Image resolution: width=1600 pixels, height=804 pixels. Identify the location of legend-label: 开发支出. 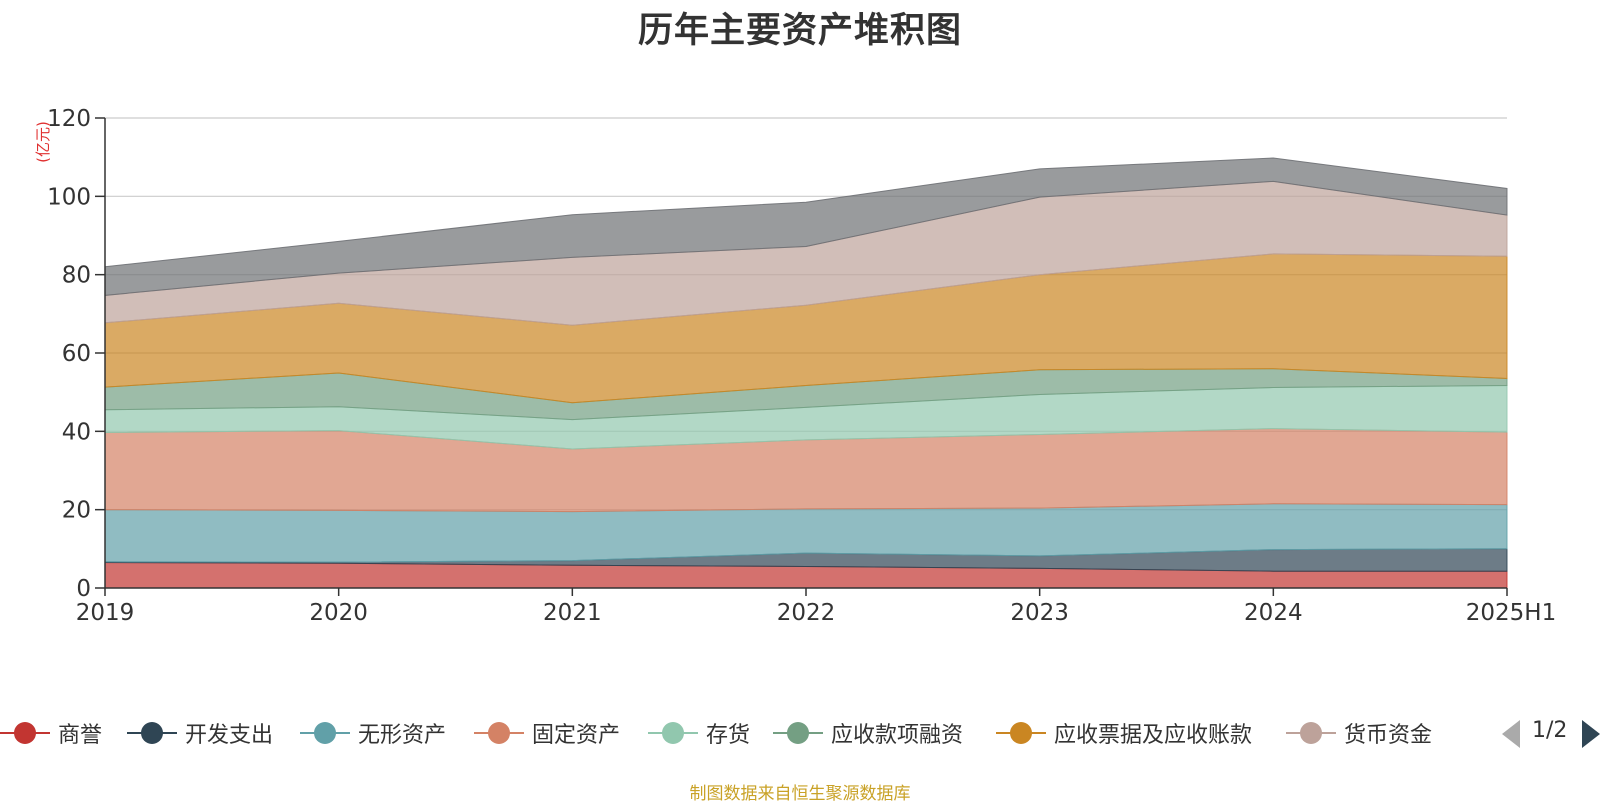
(229, 735).